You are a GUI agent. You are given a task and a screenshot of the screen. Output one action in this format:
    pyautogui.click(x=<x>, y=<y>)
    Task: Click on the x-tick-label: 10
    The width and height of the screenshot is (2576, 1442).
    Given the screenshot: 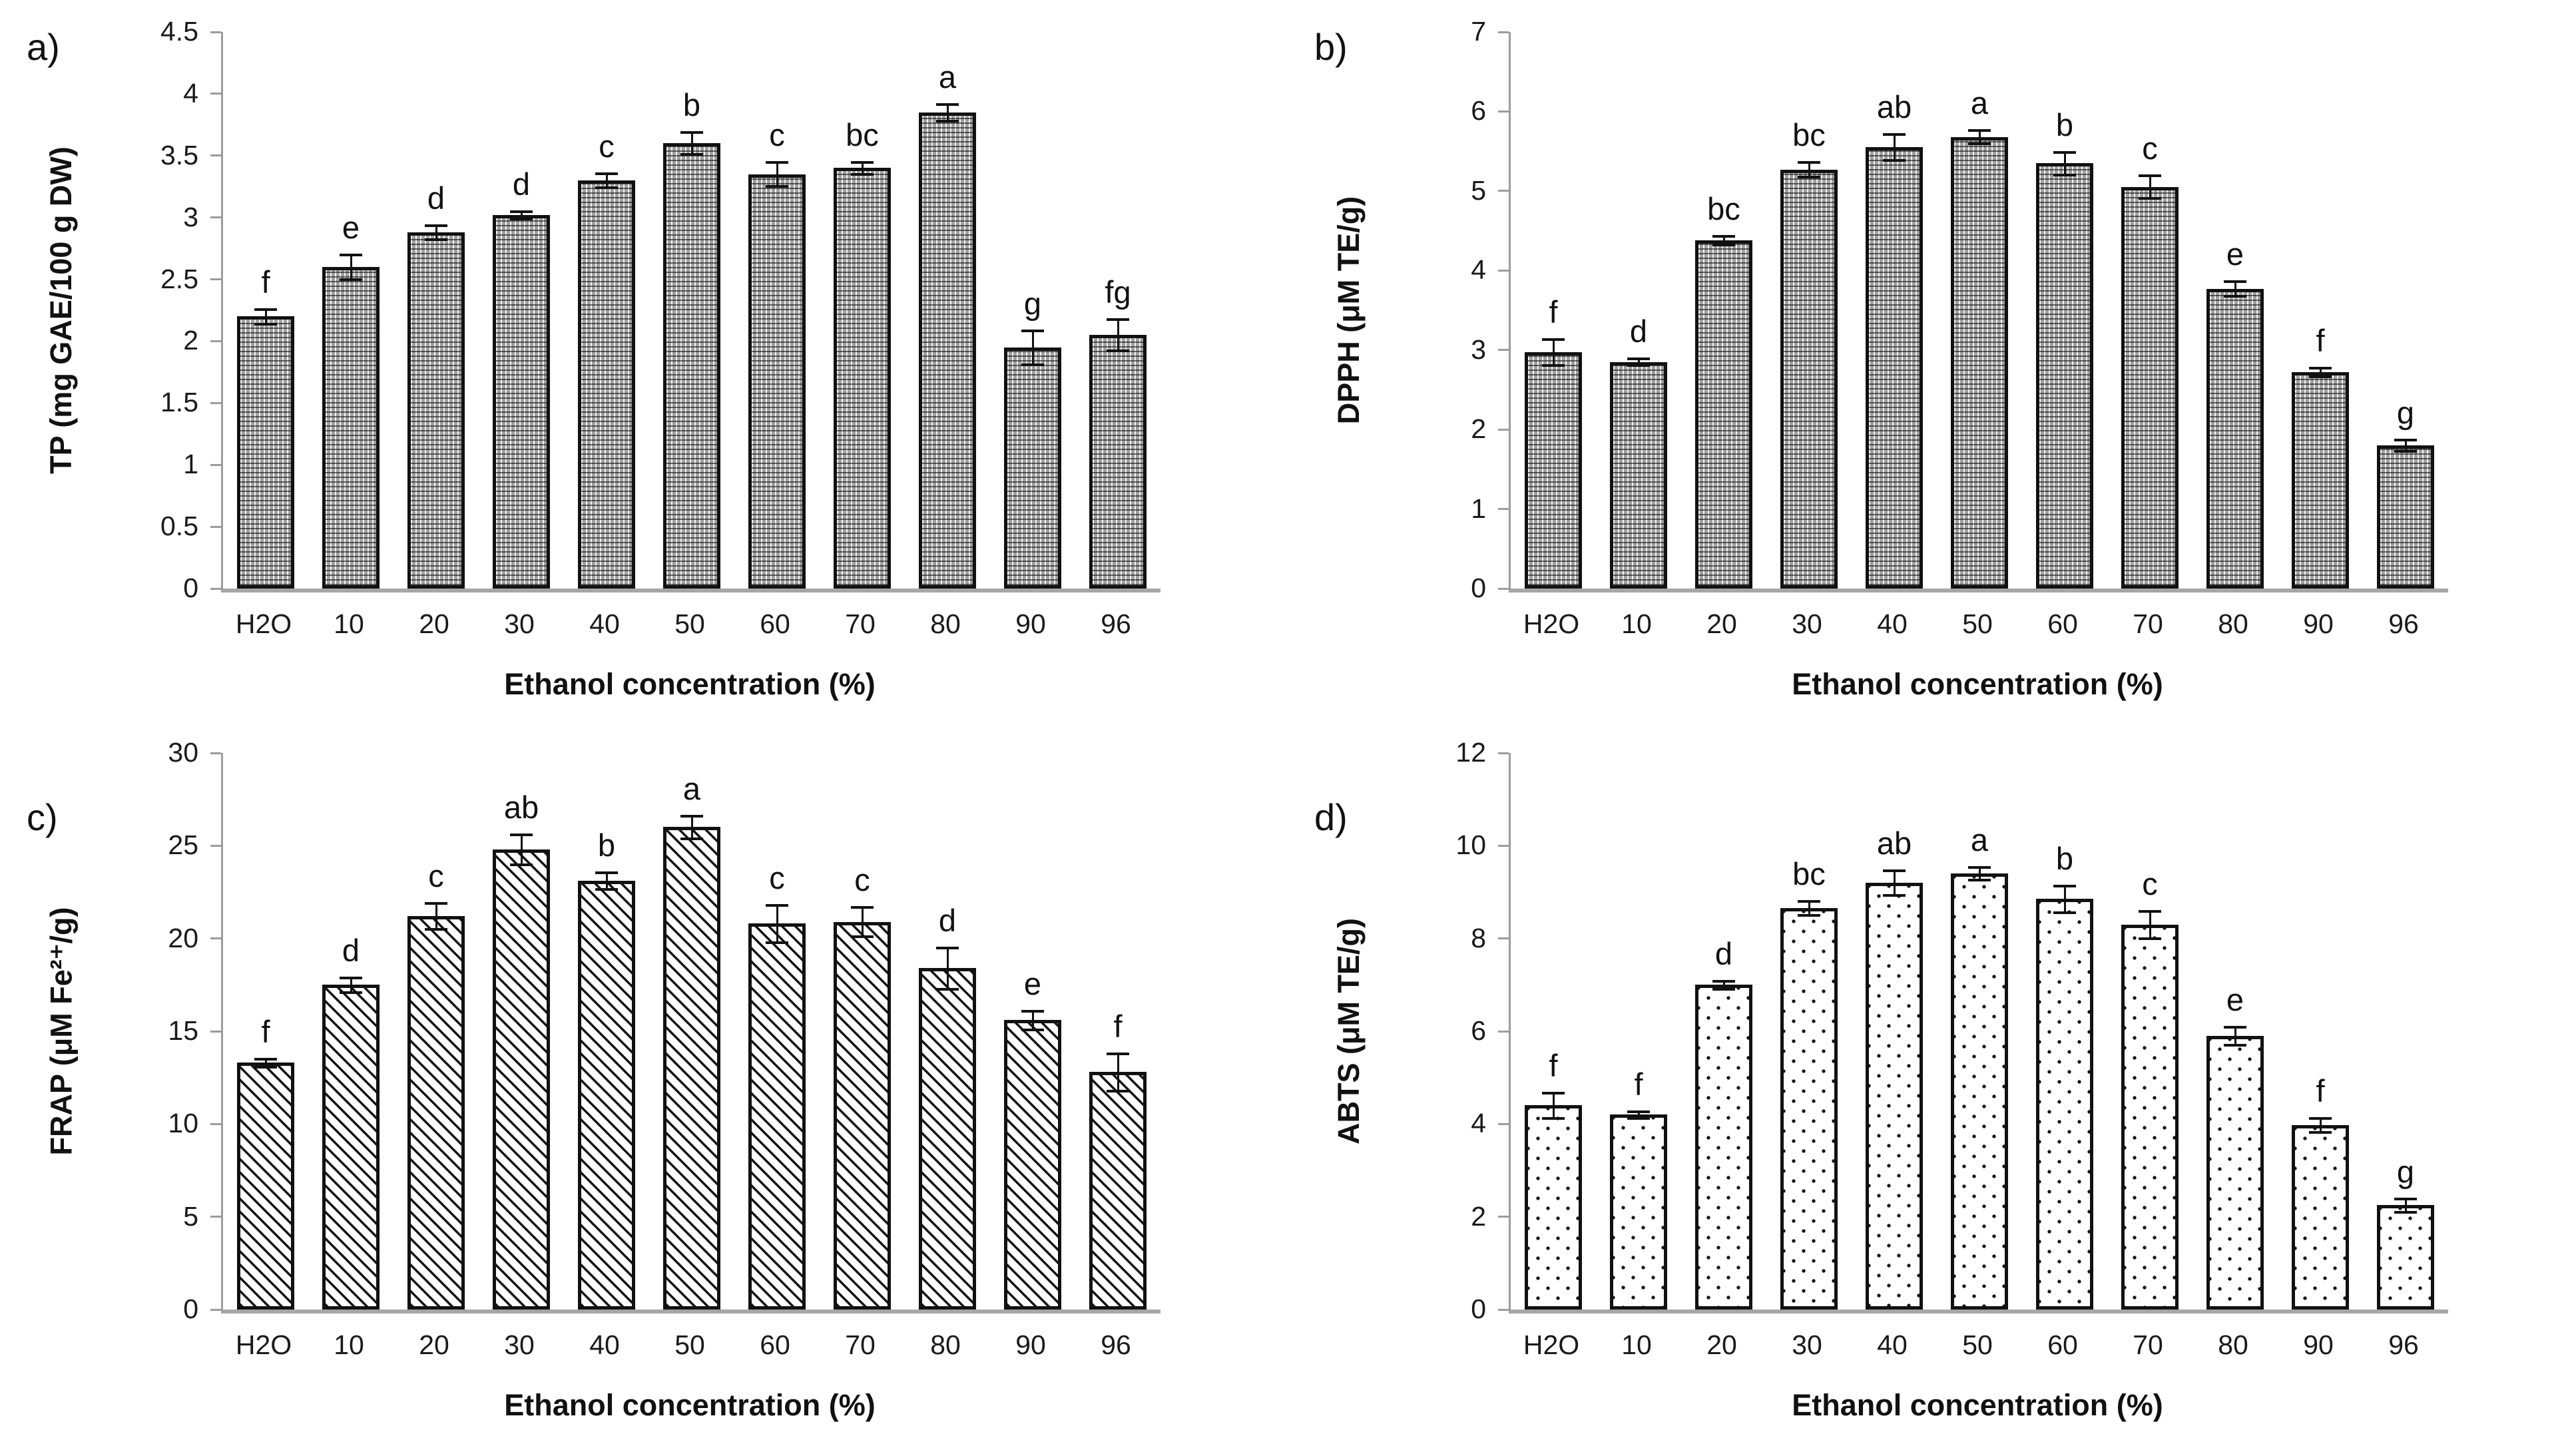 What is the action you would take?
    pyautogui.click(x=1636, y=1344)
    